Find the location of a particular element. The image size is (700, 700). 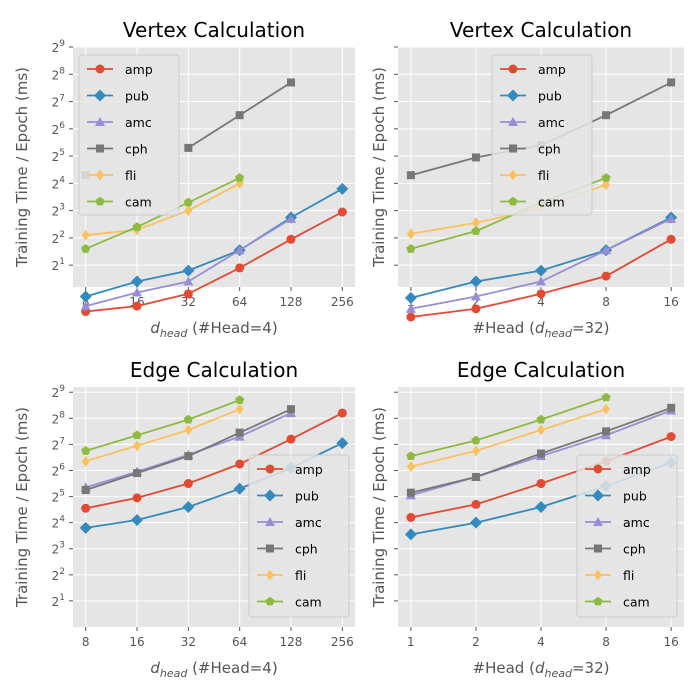

series-cam is located at coordinates (508, 426).